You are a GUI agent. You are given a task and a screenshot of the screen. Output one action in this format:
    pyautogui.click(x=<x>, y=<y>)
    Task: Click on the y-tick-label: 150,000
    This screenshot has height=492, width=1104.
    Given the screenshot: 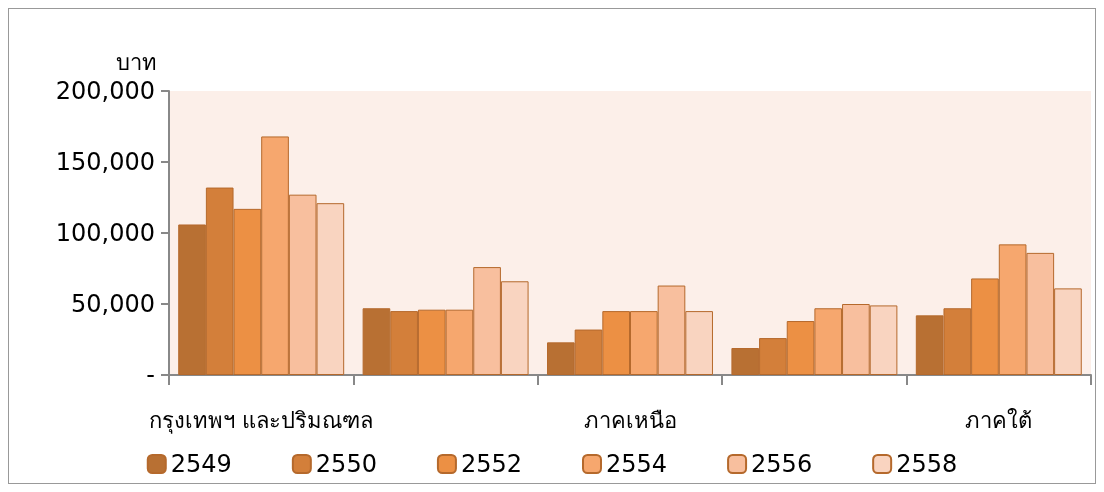 What is the action you would take?
    pyautogui.click(x=105, y=162)
    